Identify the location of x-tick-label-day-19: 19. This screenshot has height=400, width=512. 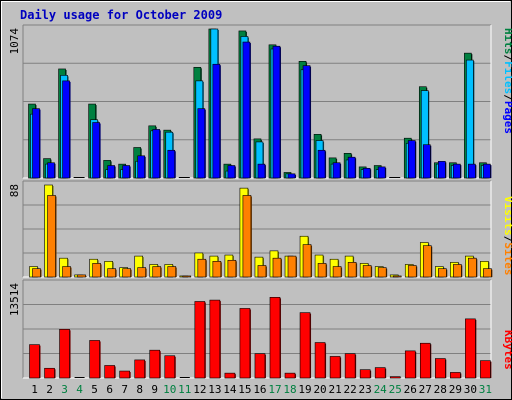
(304, 389).